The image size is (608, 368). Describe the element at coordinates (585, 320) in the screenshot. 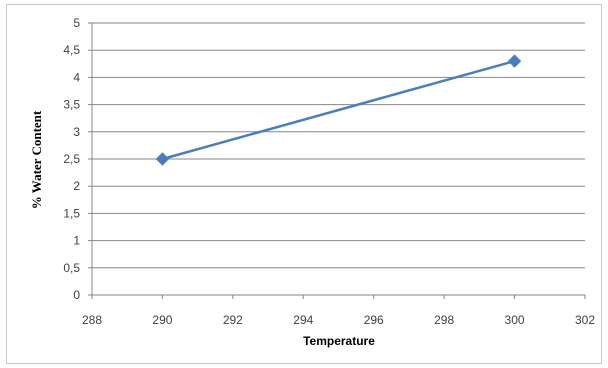

I see `x-tick-label: 302` at that location.